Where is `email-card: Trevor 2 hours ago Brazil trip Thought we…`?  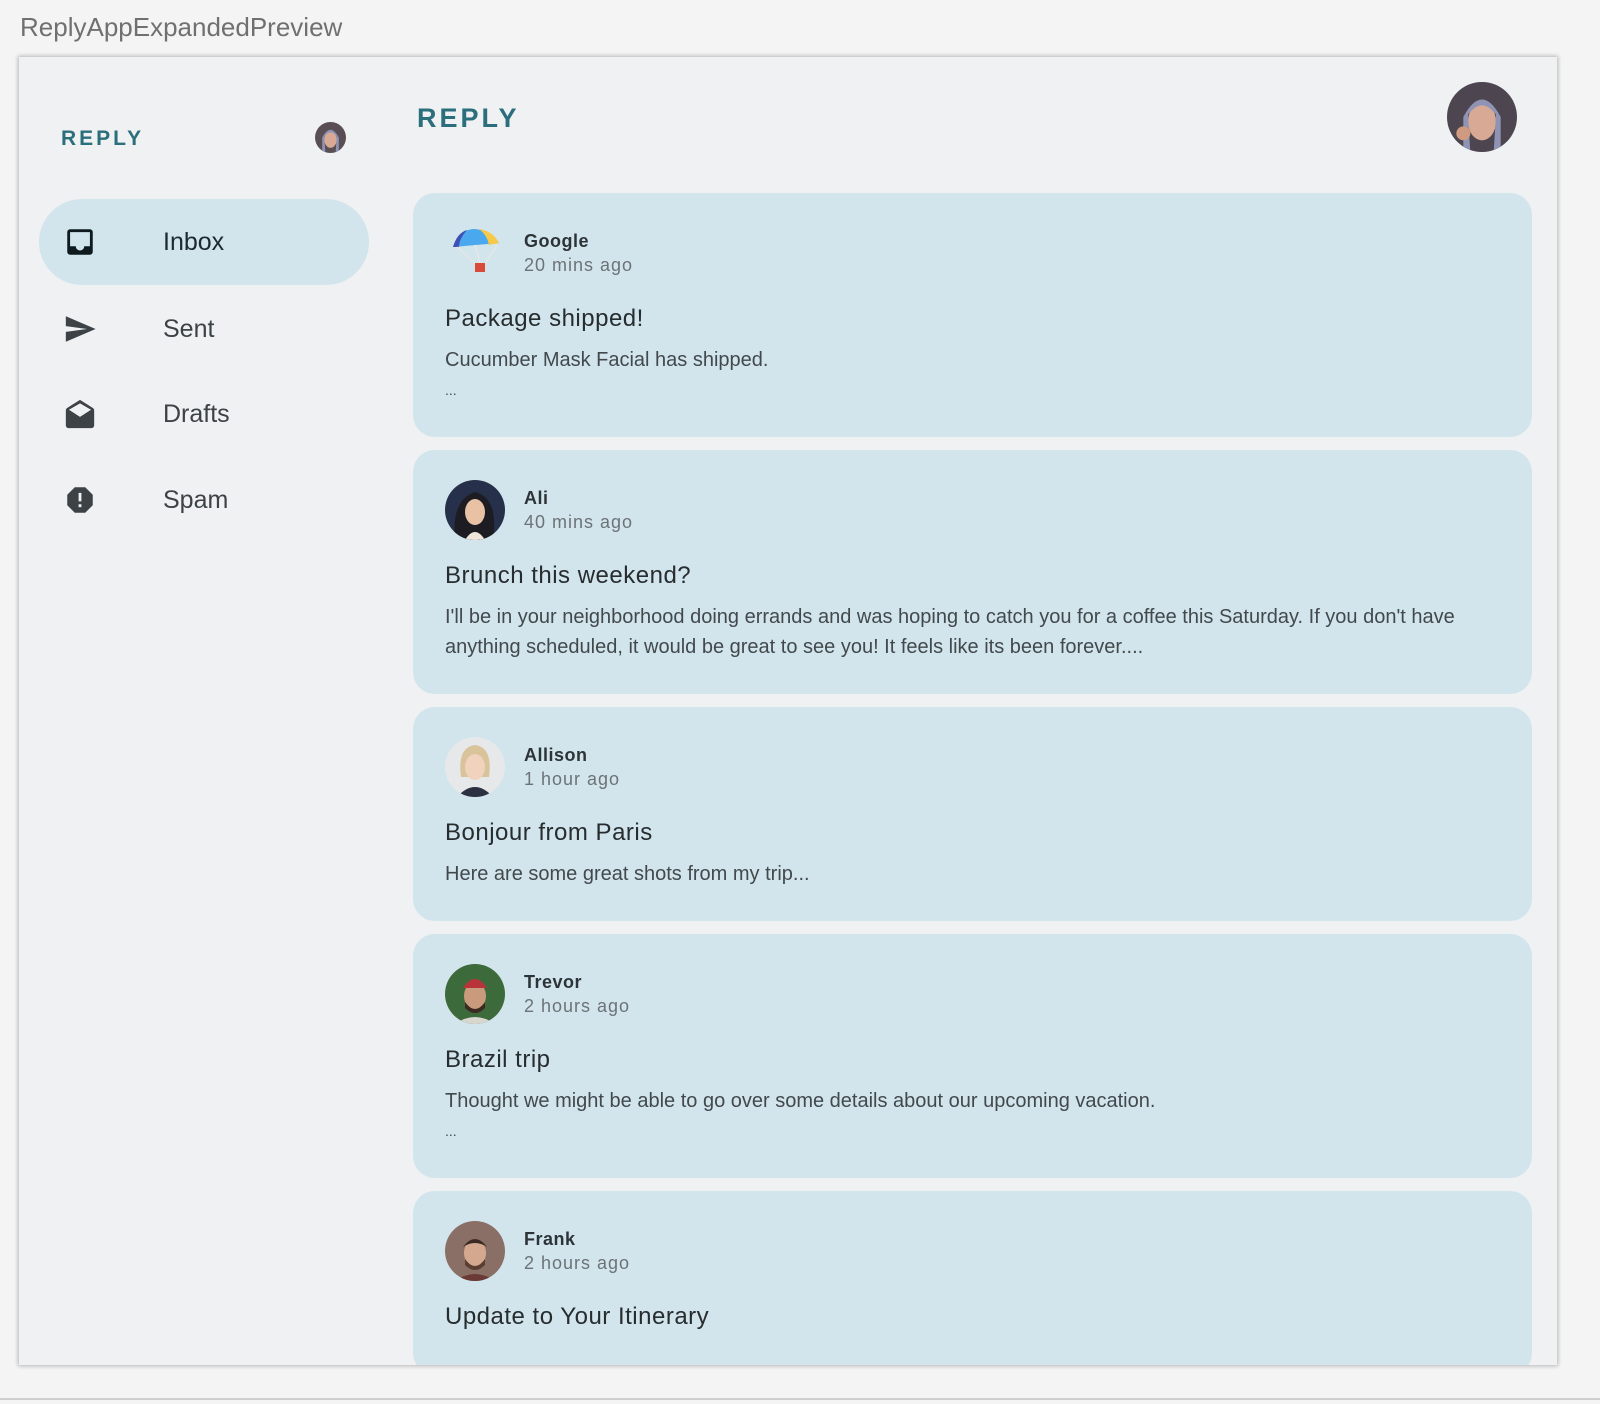
email-card: Trevor 2 hours ago Brazil trip Thought we… is located at coordinates (972, 1056).